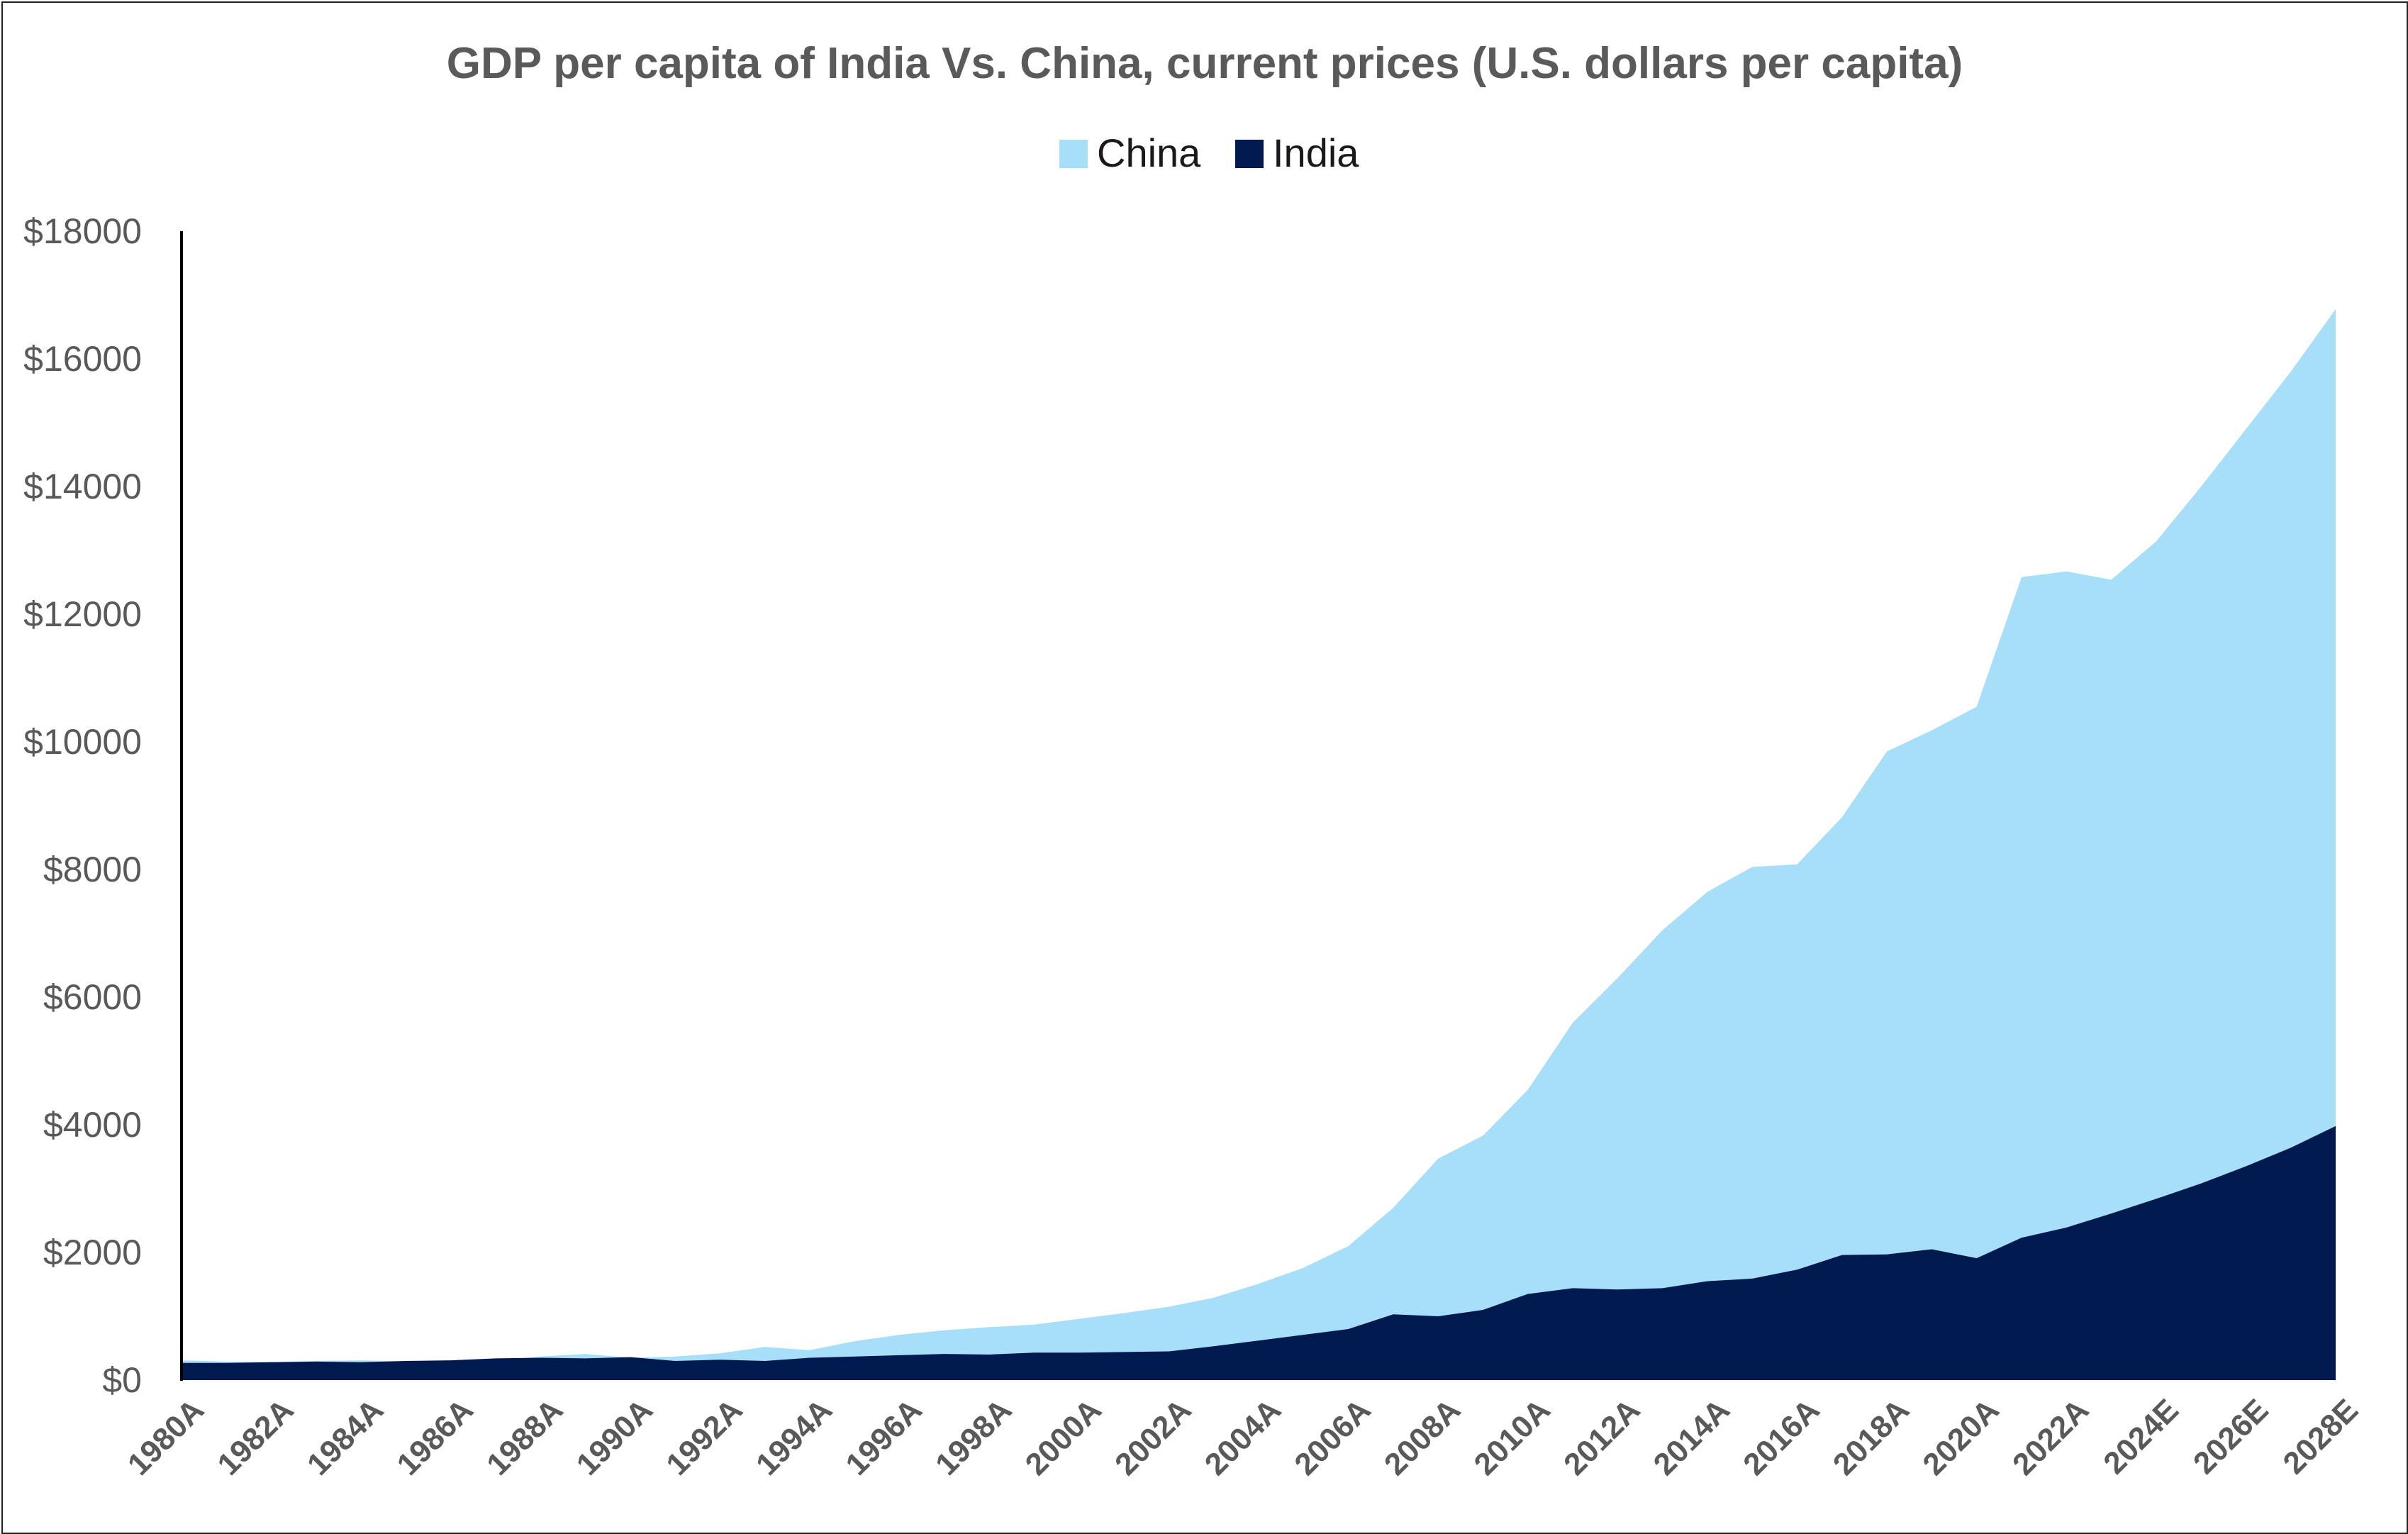  Describe the element at coordinates (704, 1437) in the screenshot. I see `x-tick-label-1992a: 1992A` at that location.